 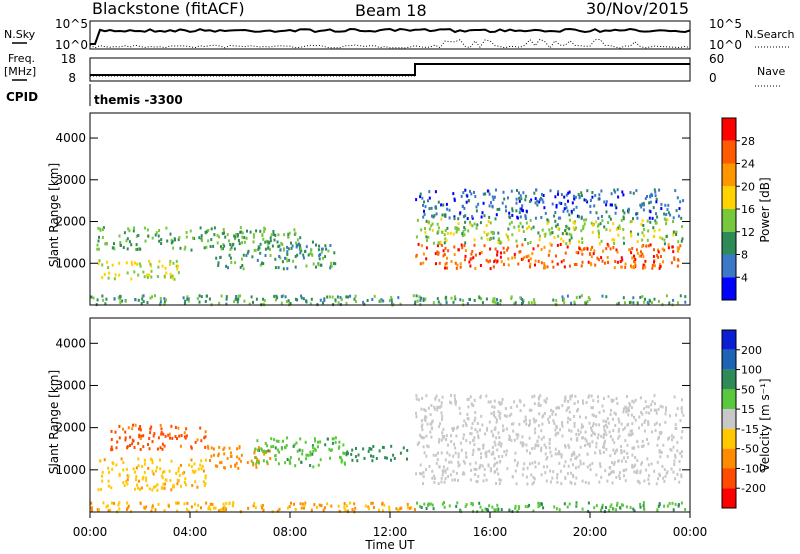 What do you see at coordinates (168, 9) in the screenshot?
I see `station-title: Blackstone (fitACF)` at bounding box center [168, 9].